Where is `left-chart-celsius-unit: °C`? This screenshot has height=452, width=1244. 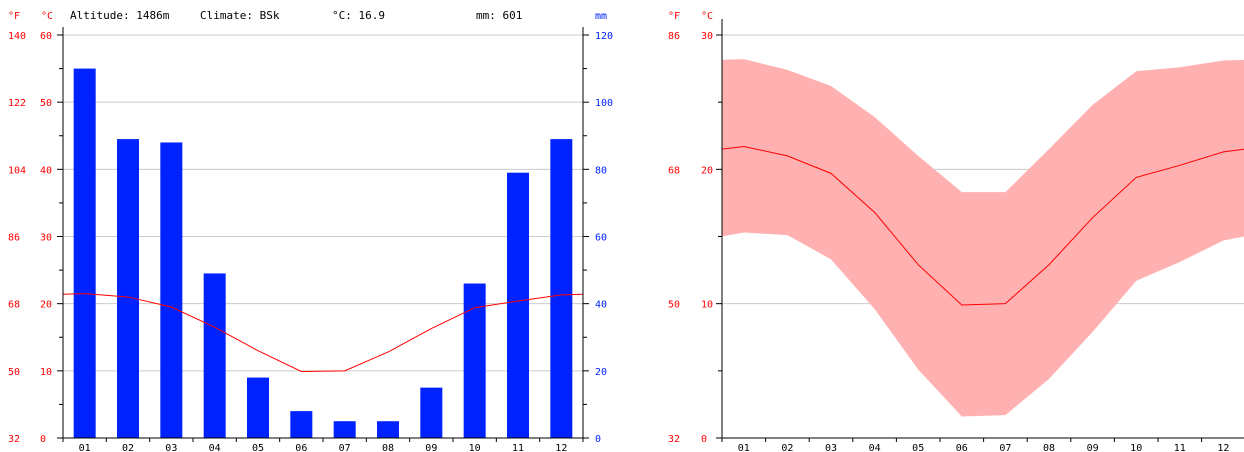
left-chart-celsius-unit: °C is located at coordinates (47, 16).